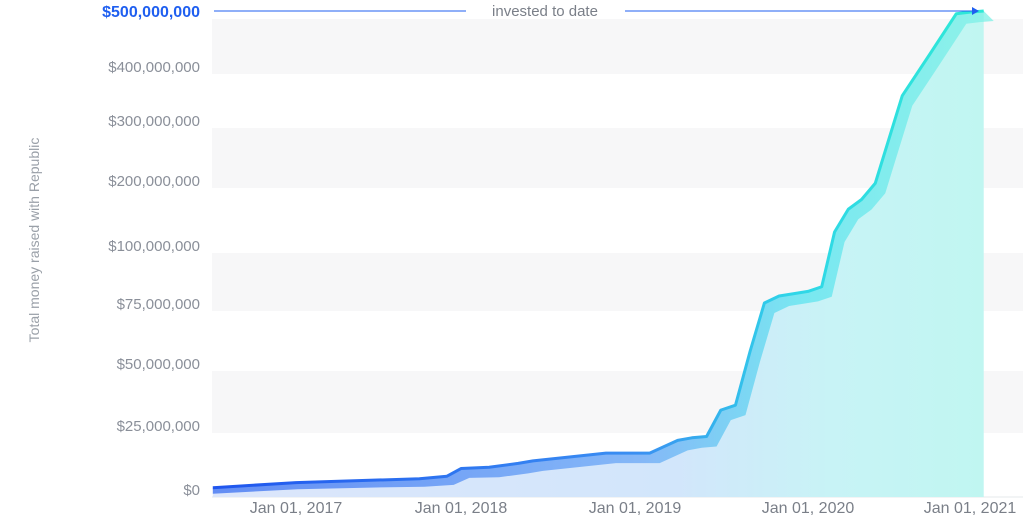 This screenshot has width=1023, height=516. Describe the element at coordinates (34, 240) in the screenshot. I see `y-axis-label: Total money raised with Republic` at that location.